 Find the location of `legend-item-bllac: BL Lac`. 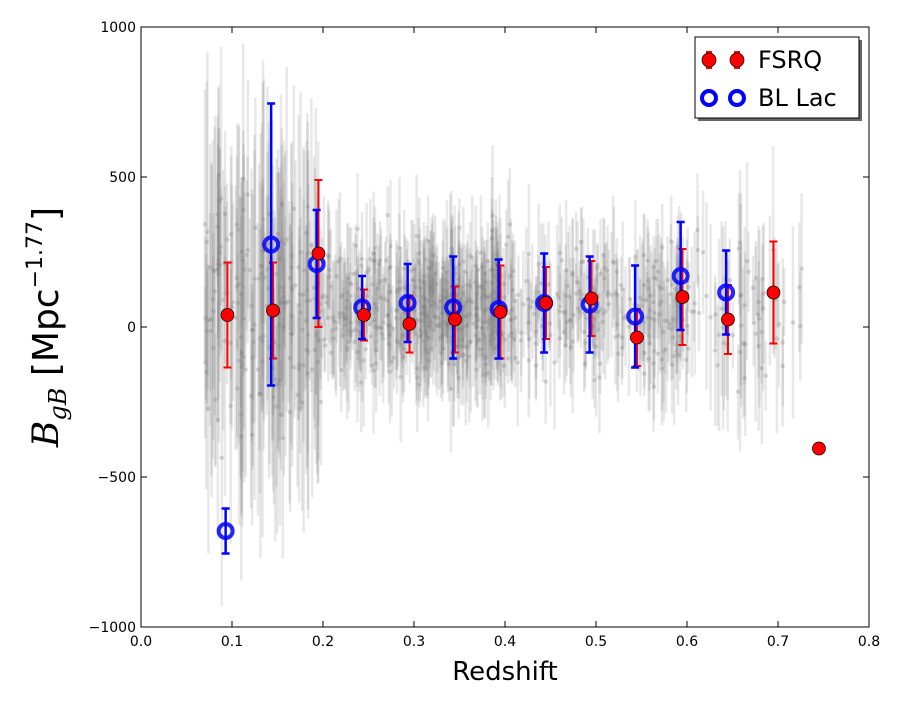

legend-item-bllac: BL Lac is located at coordinates (768, 98).